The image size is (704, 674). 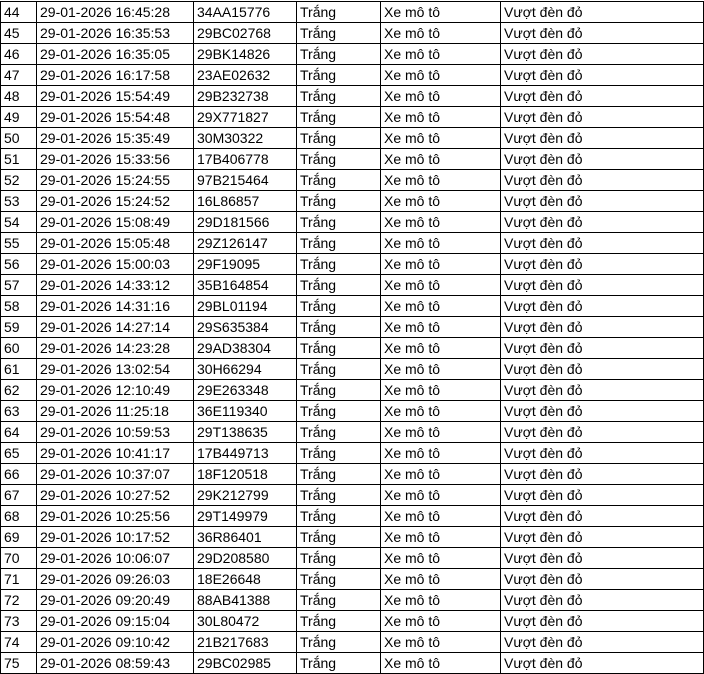 I want to click on timestamp: 29-01-2026 10:06:07, so click(x=115, y=558).